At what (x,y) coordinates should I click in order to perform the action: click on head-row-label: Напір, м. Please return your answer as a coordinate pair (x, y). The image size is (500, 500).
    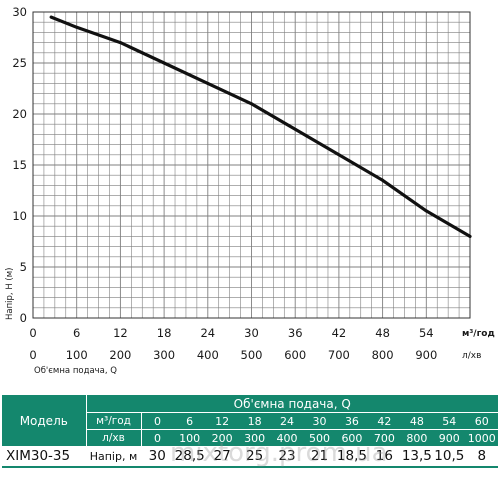
    Looking at the image, I should click on (113, 457).